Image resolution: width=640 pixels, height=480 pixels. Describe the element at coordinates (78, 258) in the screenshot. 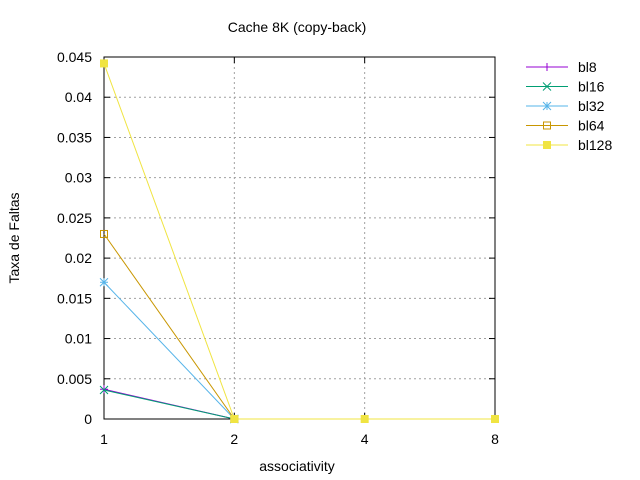

I see `y-tick-label: 0.02` at that location.